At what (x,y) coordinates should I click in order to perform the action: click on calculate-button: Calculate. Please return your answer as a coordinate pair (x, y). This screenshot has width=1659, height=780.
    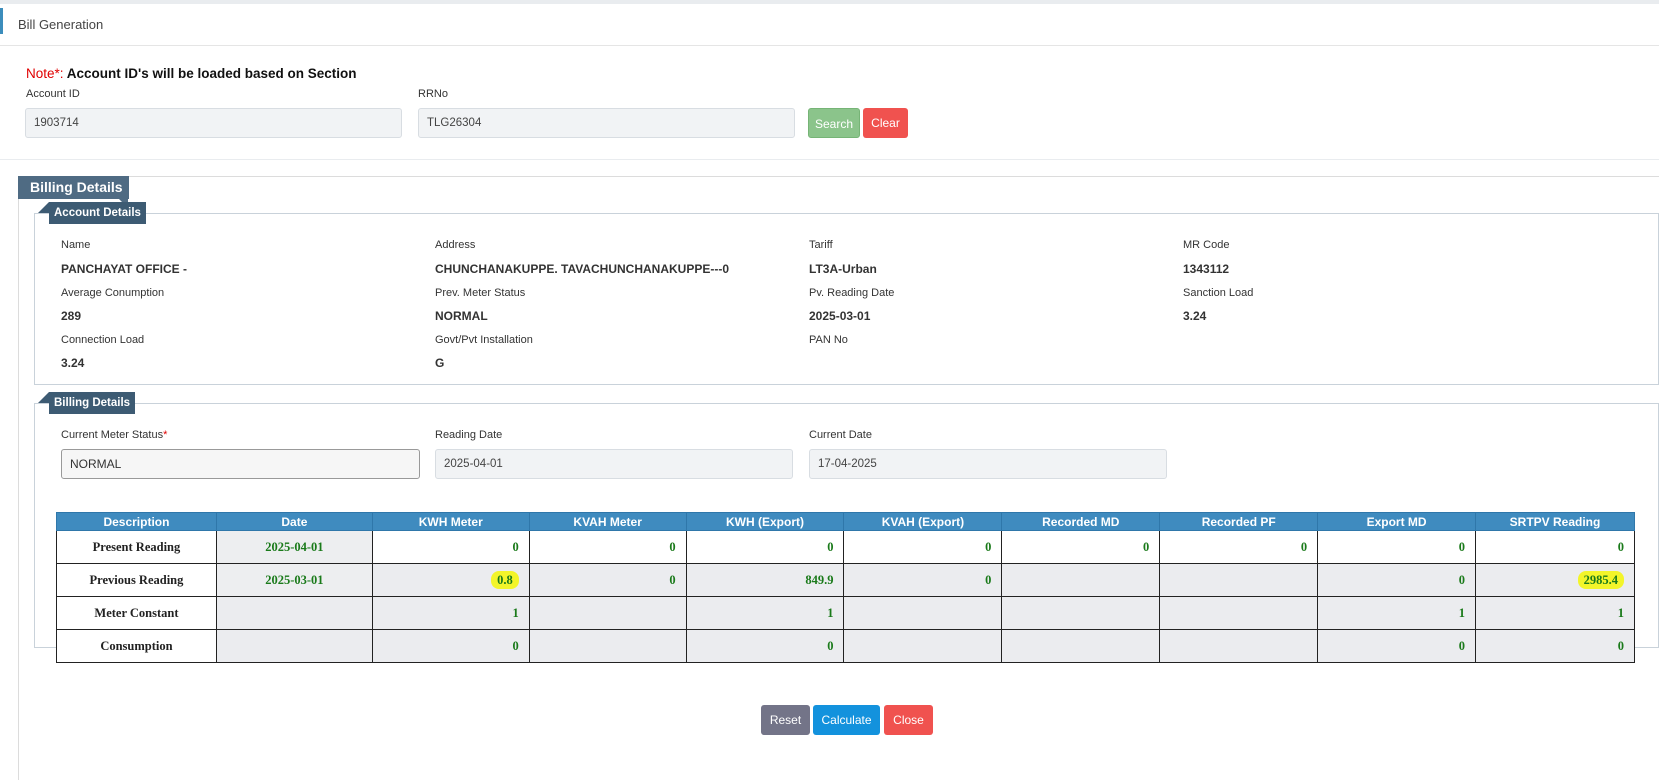
    Looking at the image, I should click on (846, 720).